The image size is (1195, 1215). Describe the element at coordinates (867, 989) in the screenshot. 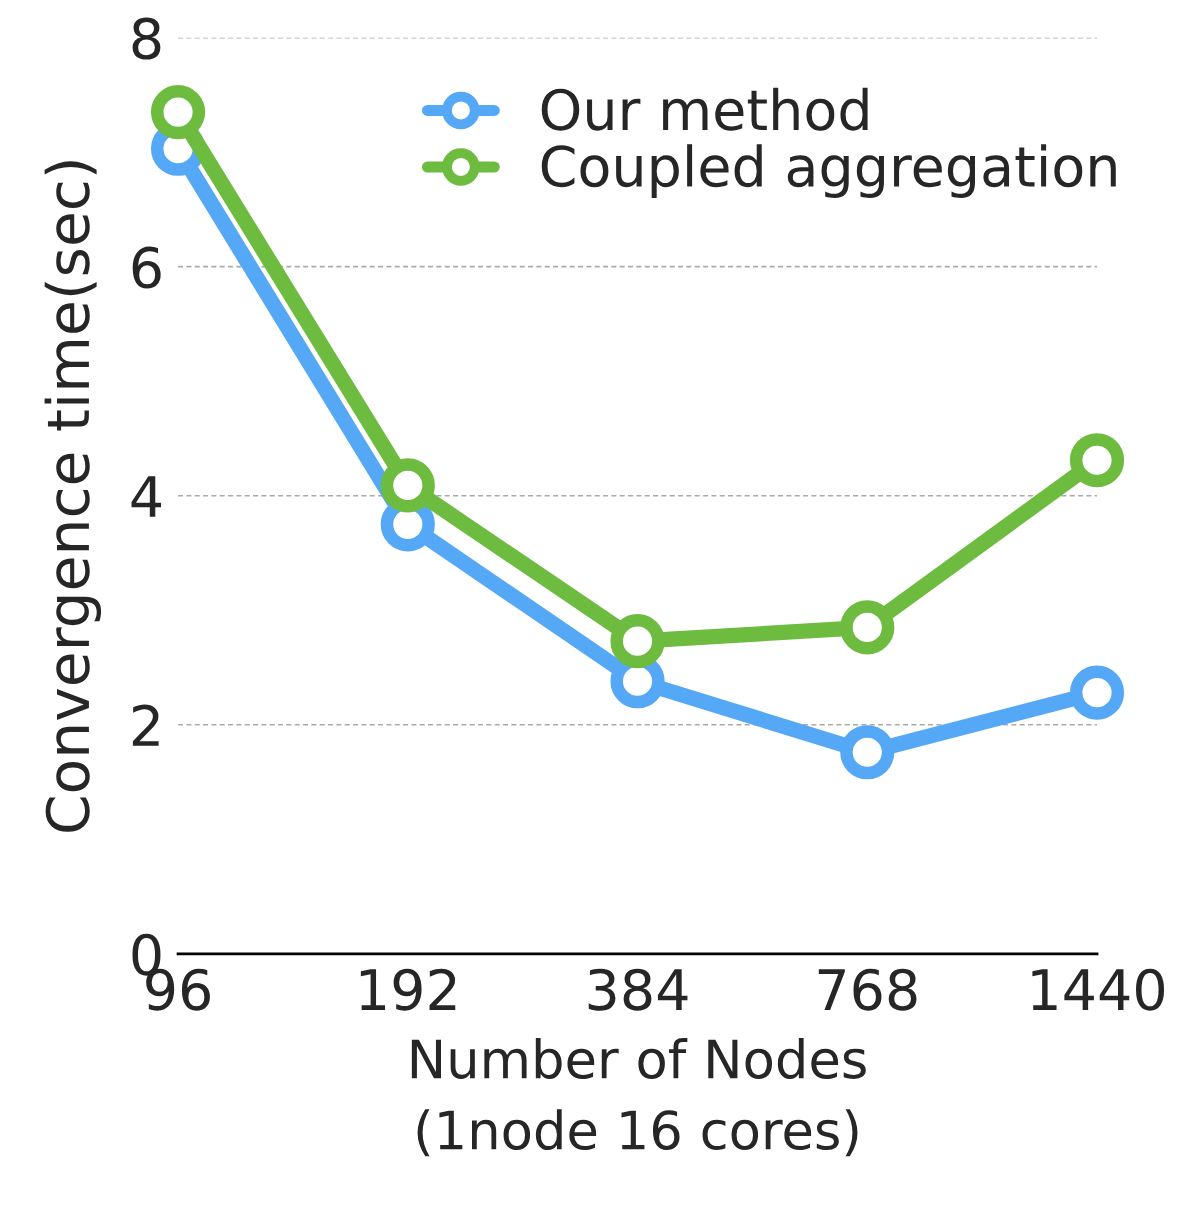

I see `x-tick-label: 768` at that location.